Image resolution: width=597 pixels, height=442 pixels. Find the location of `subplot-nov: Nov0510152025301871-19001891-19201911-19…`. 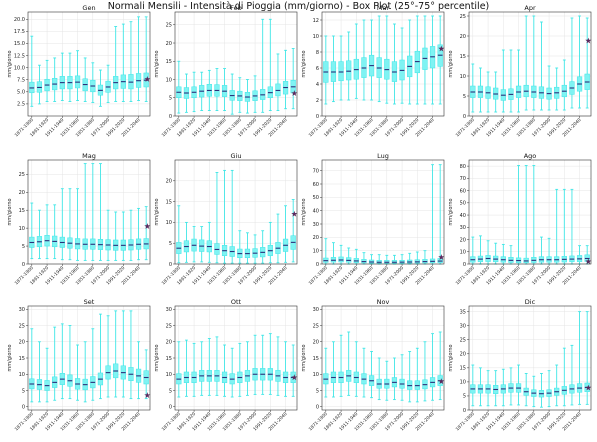

subplot-nov: Nov0510152025301871-19001891-19201911-19… is located at coordinates (373, 365).